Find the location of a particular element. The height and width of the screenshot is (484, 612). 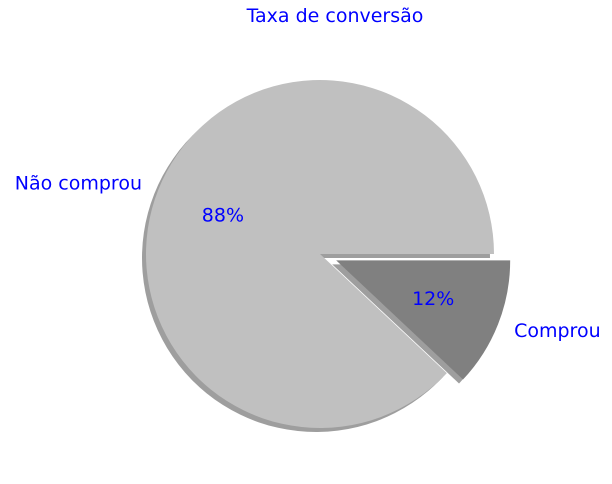

chart-title: Taxa de conversão is located at coordinates (335, 16).